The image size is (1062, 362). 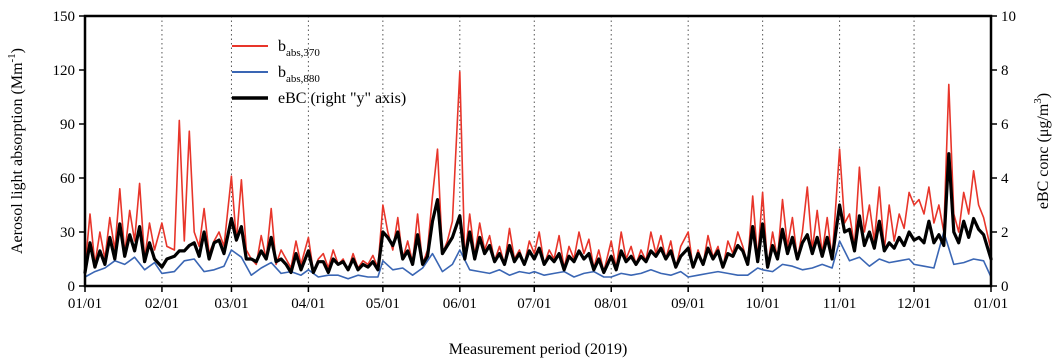 I want to click on y-right-tick-label: 0, so click(x=1005, y=287).